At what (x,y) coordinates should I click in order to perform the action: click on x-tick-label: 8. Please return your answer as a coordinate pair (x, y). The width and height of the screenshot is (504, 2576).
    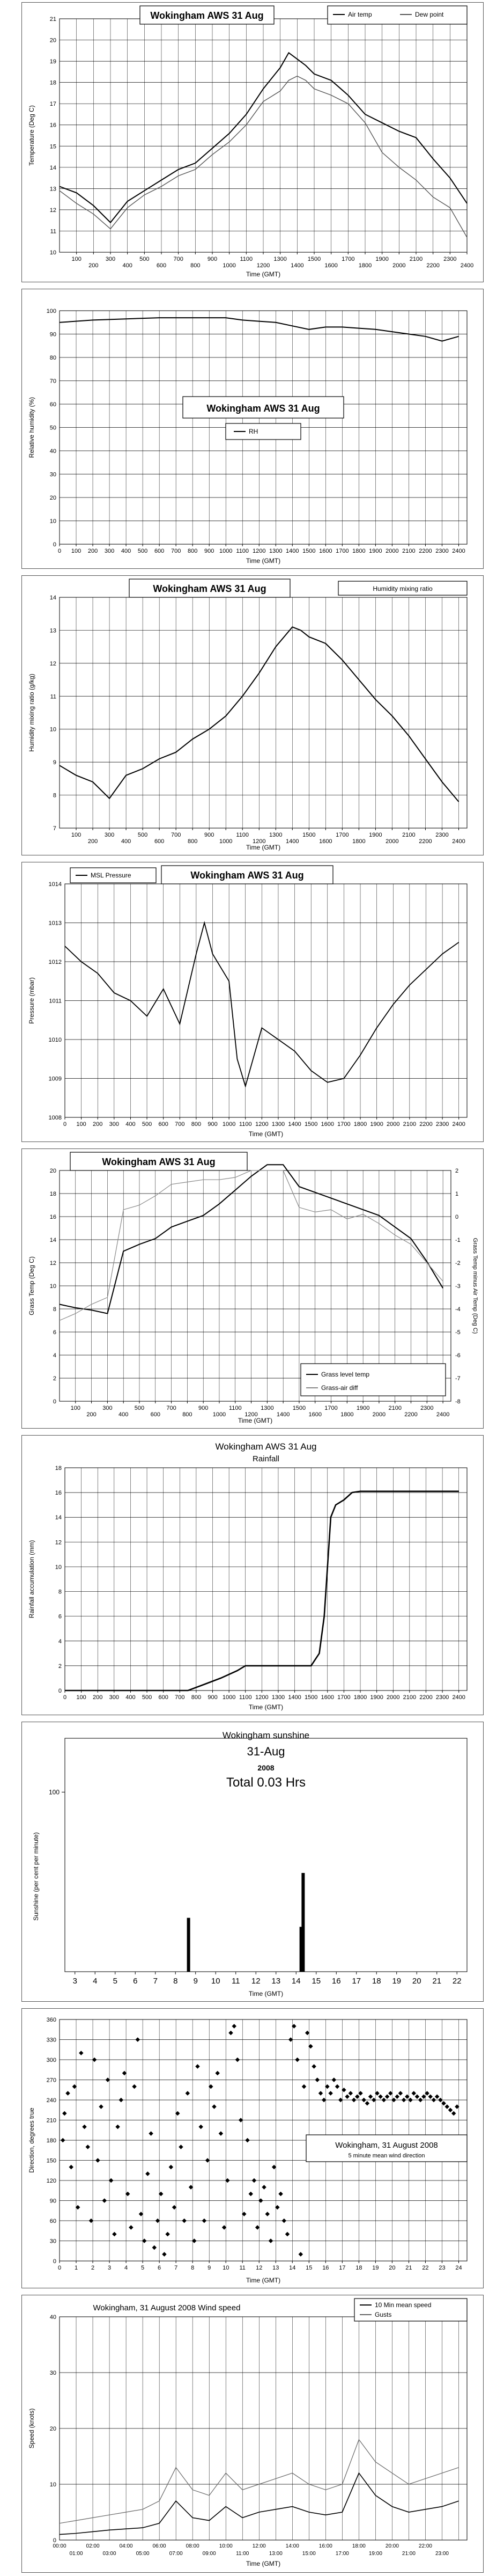
    Looking at the image, I should click on (192, 2268).